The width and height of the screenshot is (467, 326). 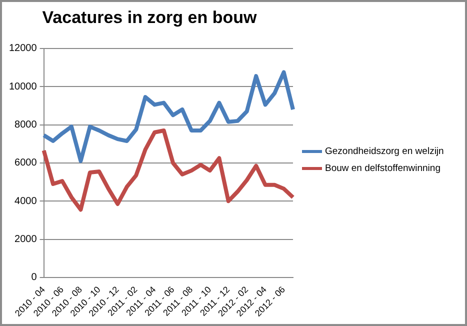 I want to click on y-tick-label: 8000, so click(x=26, y=125).